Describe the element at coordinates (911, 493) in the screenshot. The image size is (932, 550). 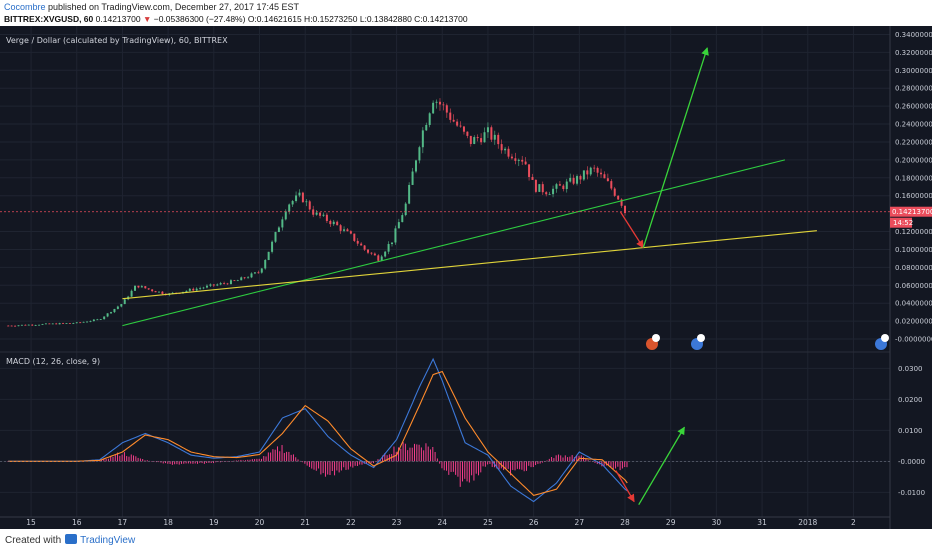
I see `macd-tick-label: -0.0100` at that location.